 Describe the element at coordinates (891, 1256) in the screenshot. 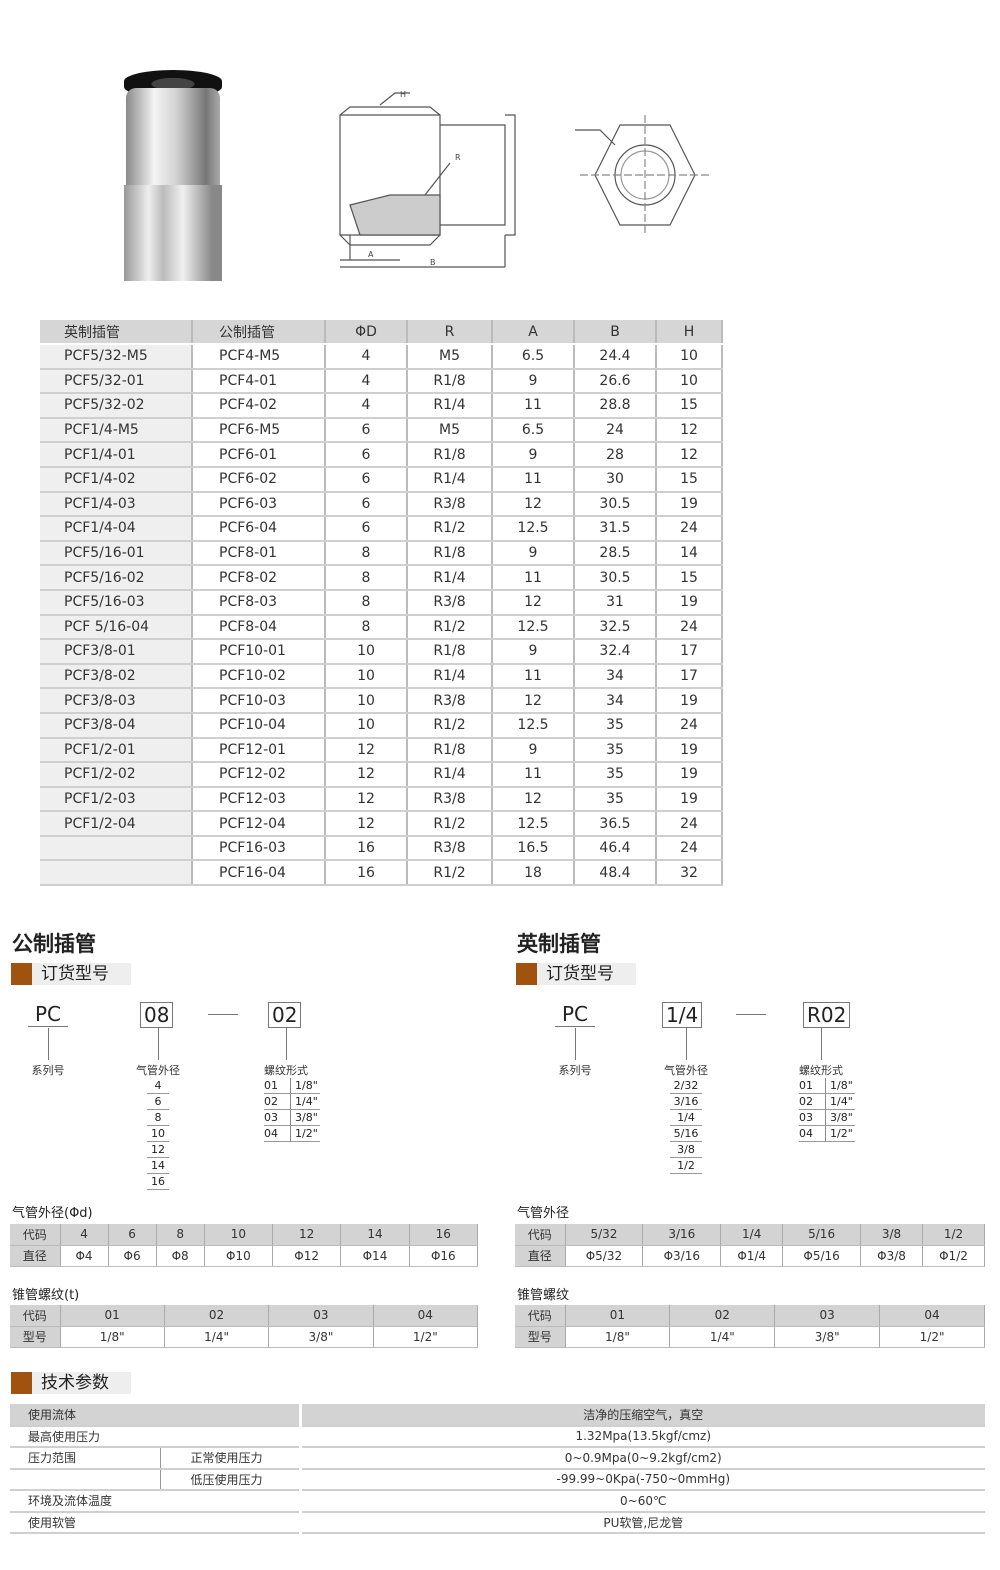

I see `table-cell: Φ3/8` at that location.